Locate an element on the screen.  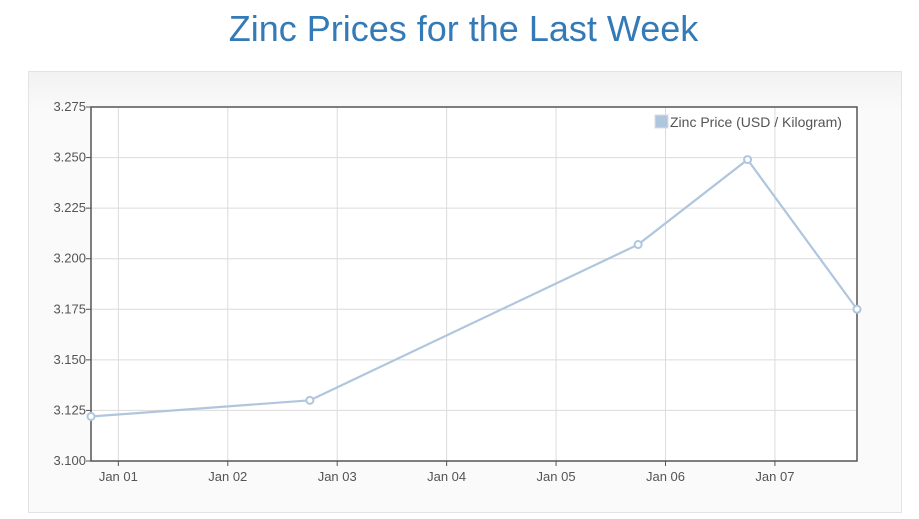
x-tick-label: Jan 05 is located at coordinates (556, 476).